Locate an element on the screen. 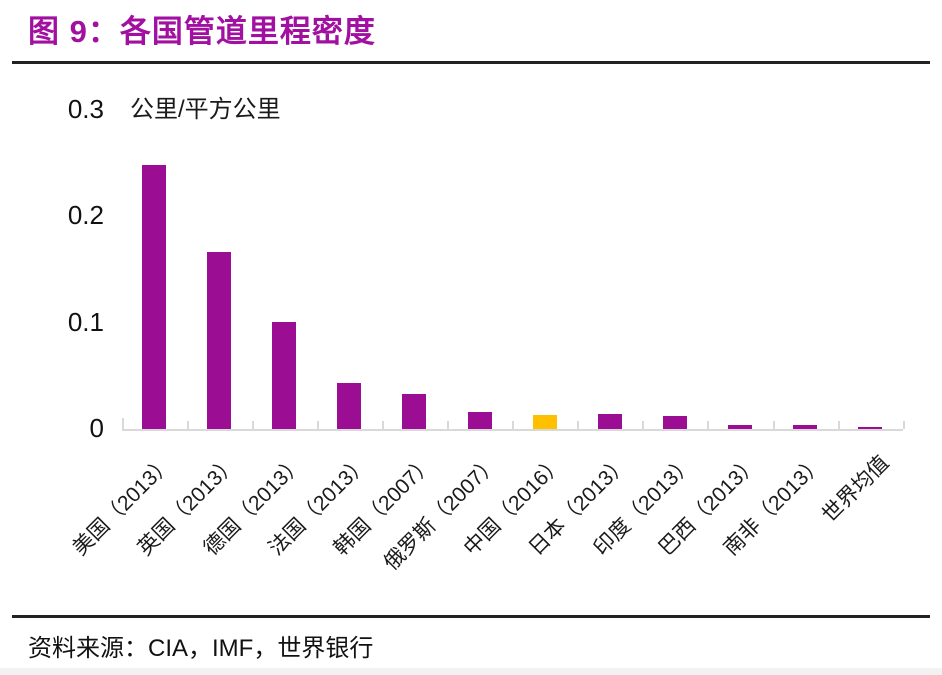 The width and height of the screenshot is (942, 675). x-axis-line is located at coordinates (512, 430).